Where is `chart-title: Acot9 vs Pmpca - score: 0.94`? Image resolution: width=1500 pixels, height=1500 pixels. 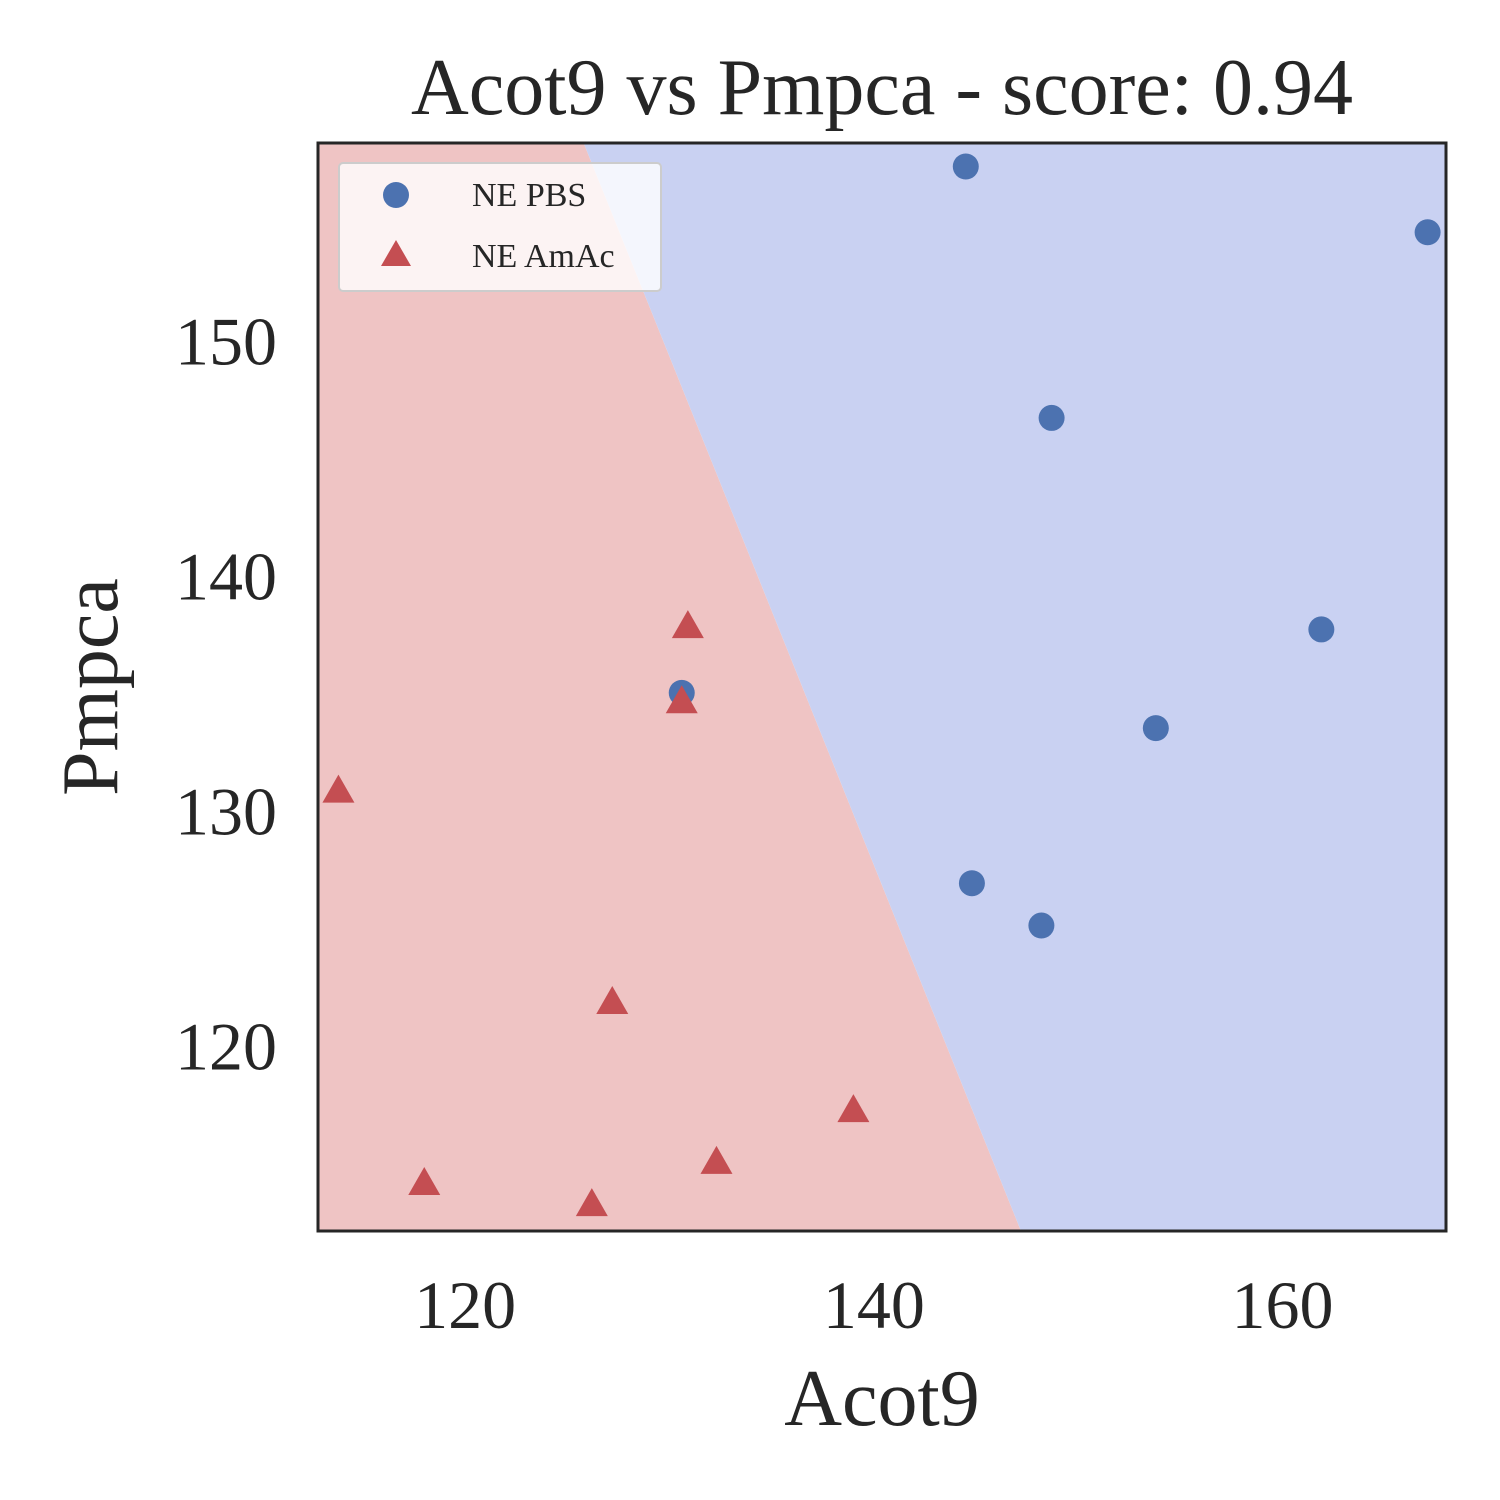
chart-title: Acot9 vs Pmpca - score: 0.94 is located at coordinates (882, 88).